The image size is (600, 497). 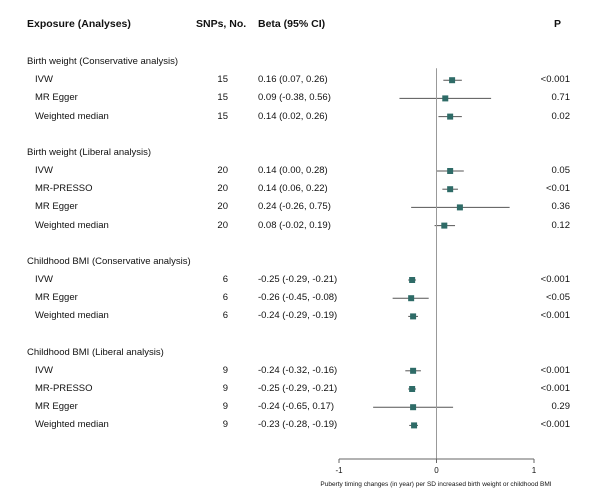 I want to click on row-p-value: 0.71, so click(x=561, y=98).